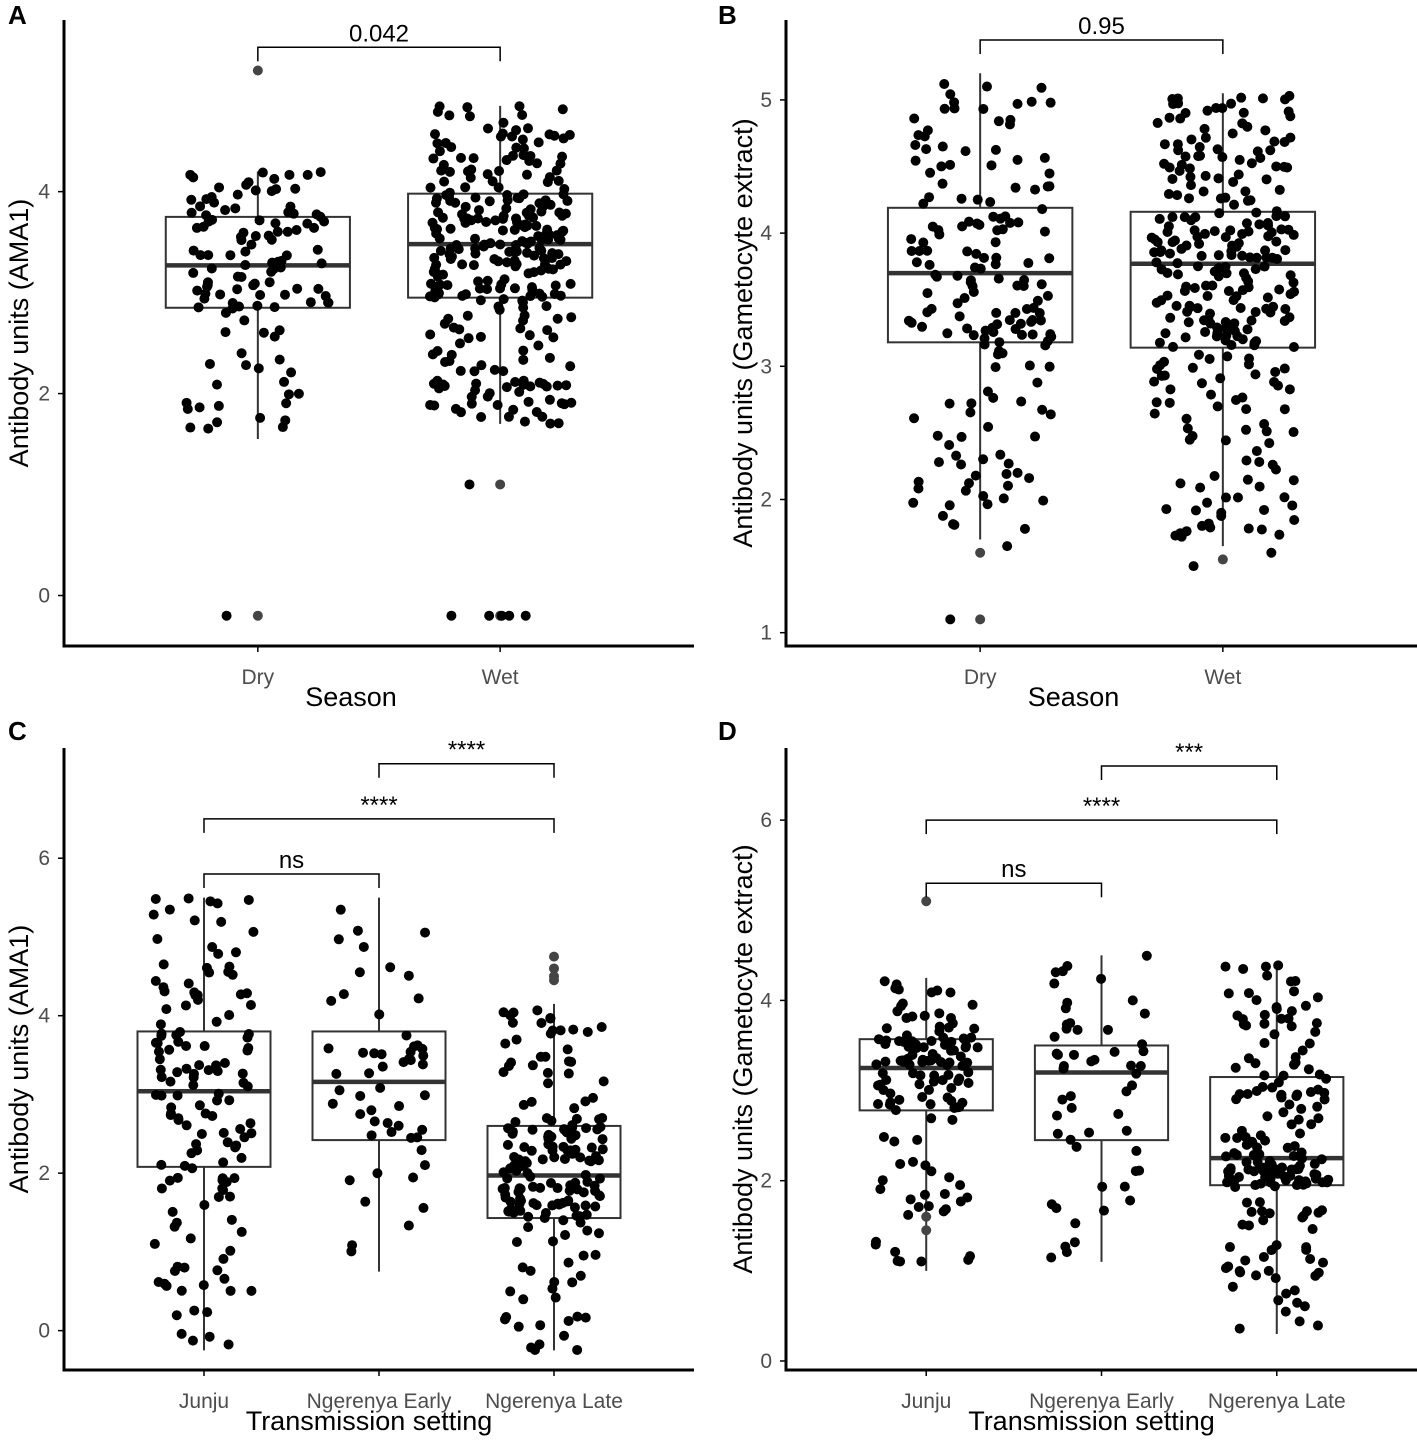  What do you see at coordinates (1101, 46) in the screenshot?
I see `comparison-line` at bounding box center [1101, 46].